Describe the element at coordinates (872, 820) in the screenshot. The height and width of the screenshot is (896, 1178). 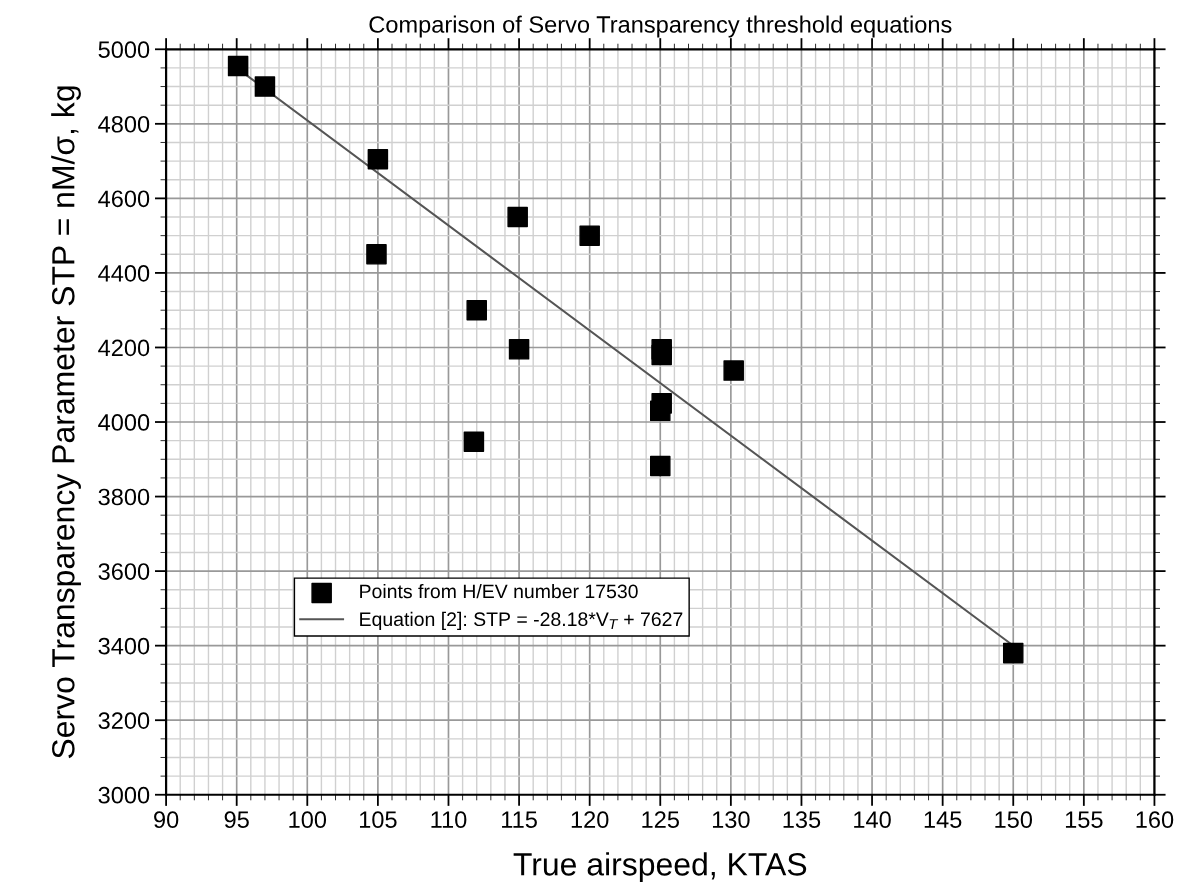
I see `x-tick-label: 140` at that location.